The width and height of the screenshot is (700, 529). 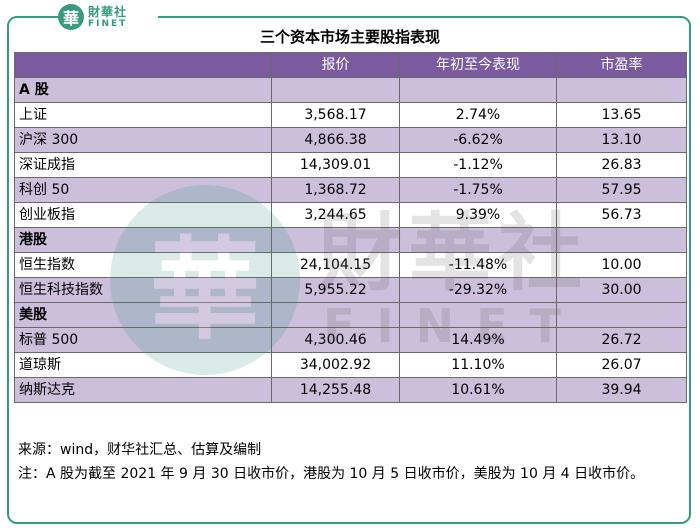 What do you see at coordinates (335, 115) in the screenshot?
I see `index-price: 3,568.17` at bounding box center [335, 115].